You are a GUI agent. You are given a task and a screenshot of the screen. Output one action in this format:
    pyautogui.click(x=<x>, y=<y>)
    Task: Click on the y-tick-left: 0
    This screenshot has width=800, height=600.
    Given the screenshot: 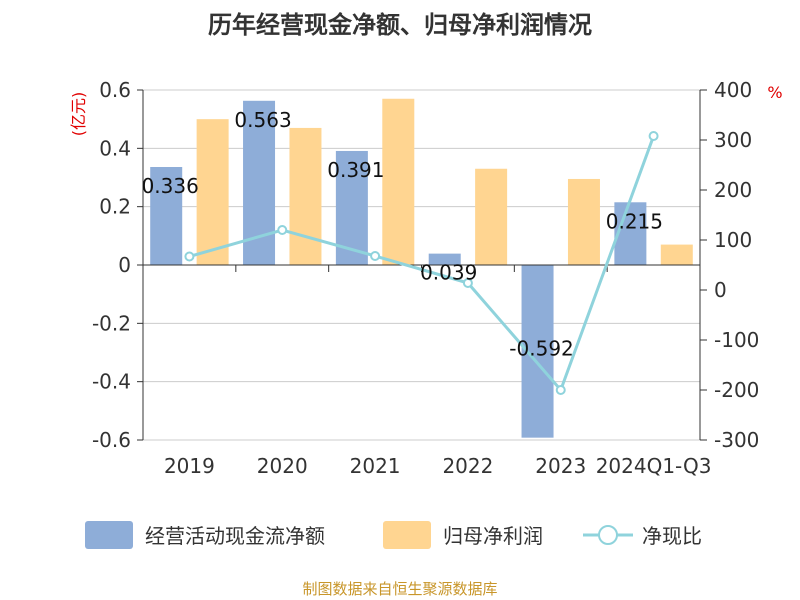 What is the action you would take?
    pyautogui.click(x=124, y=265)
    